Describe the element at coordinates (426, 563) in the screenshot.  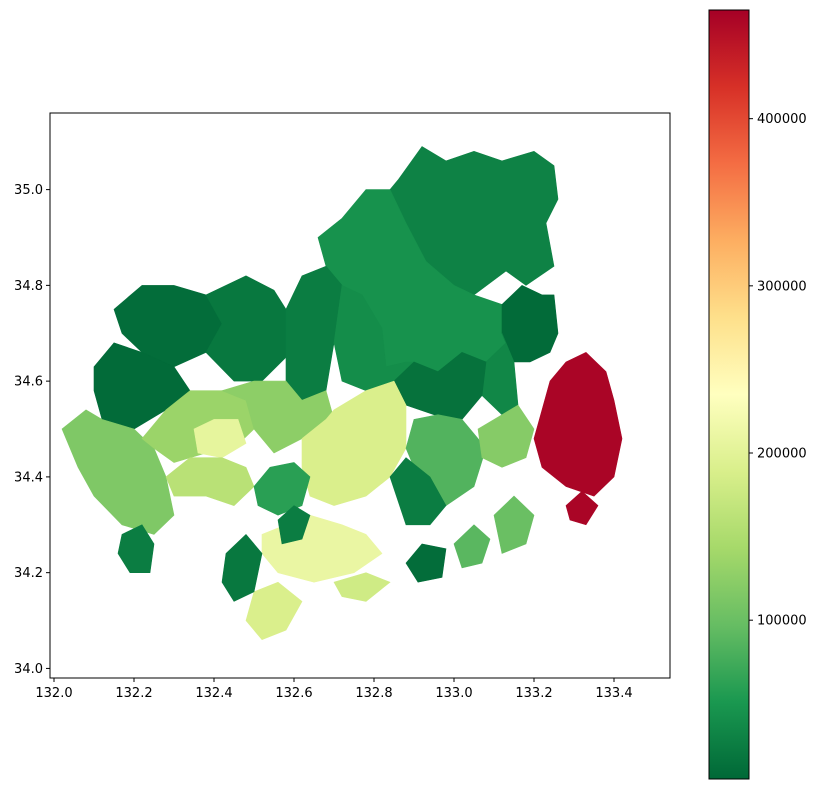
I see `region-osakikamijima` at that location.